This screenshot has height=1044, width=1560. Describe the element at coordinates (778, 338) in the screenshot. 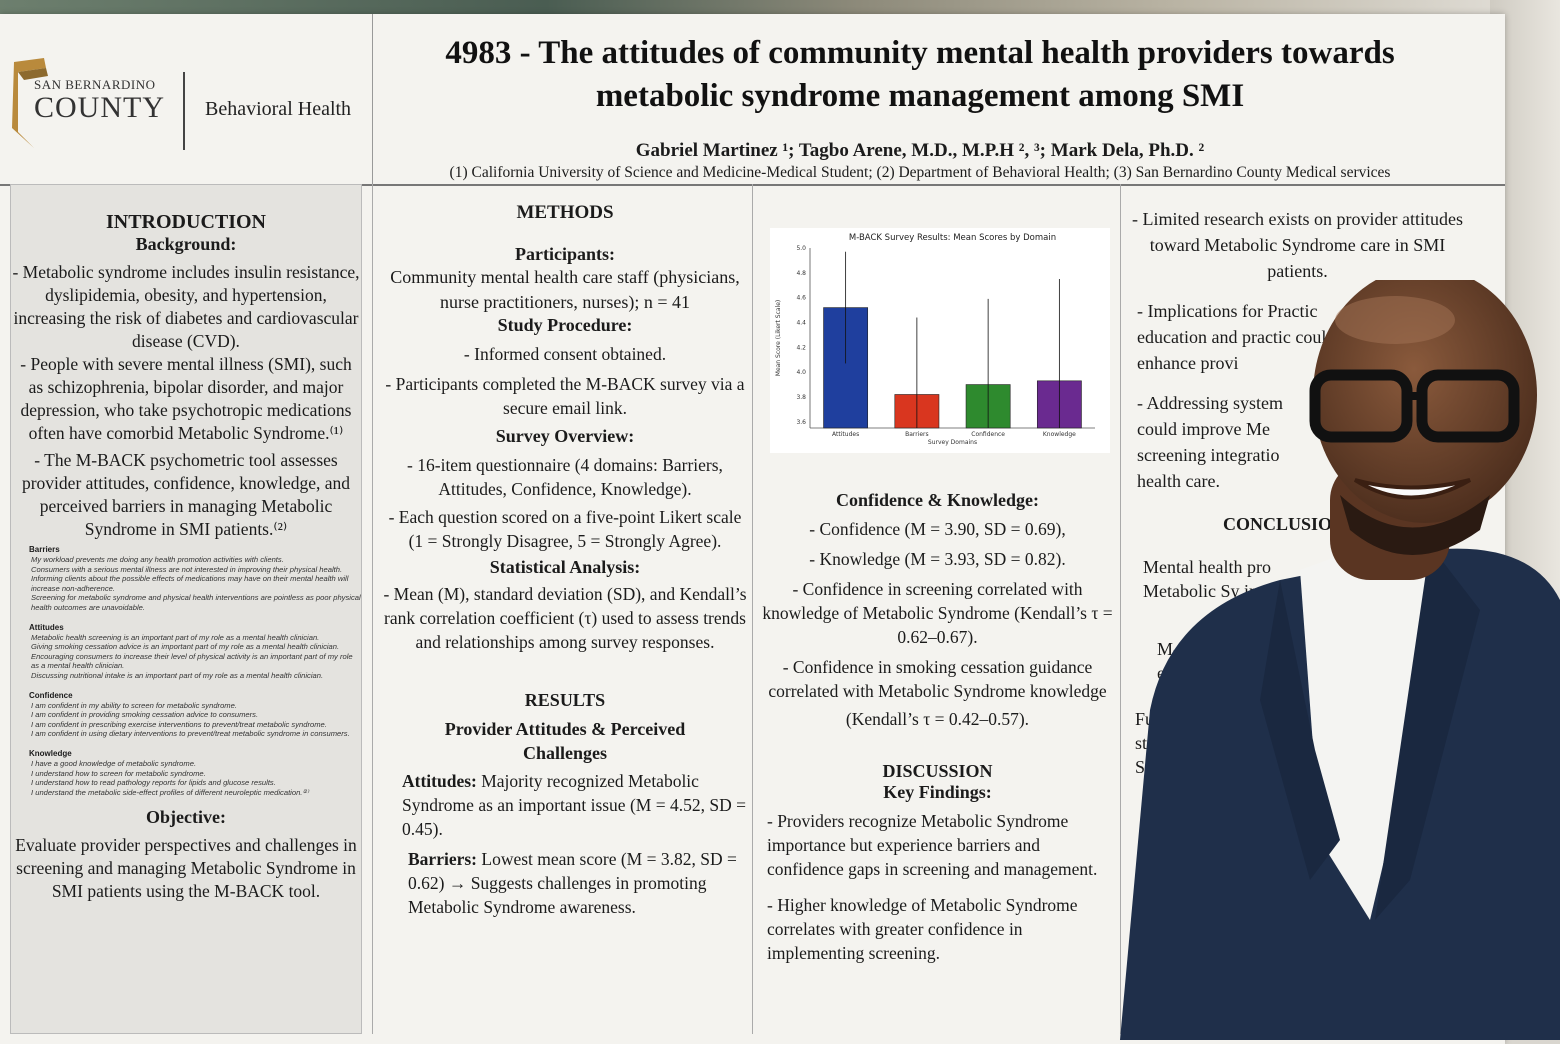

I see `y-axis-label: Mean Score (Likert Scale)` at that location.